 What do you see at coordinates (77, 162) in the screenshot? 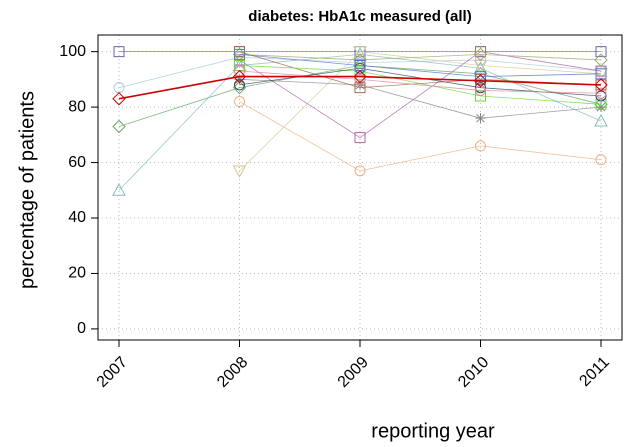
I see `y-tick-label: 60` at bounding box center [77, 162].